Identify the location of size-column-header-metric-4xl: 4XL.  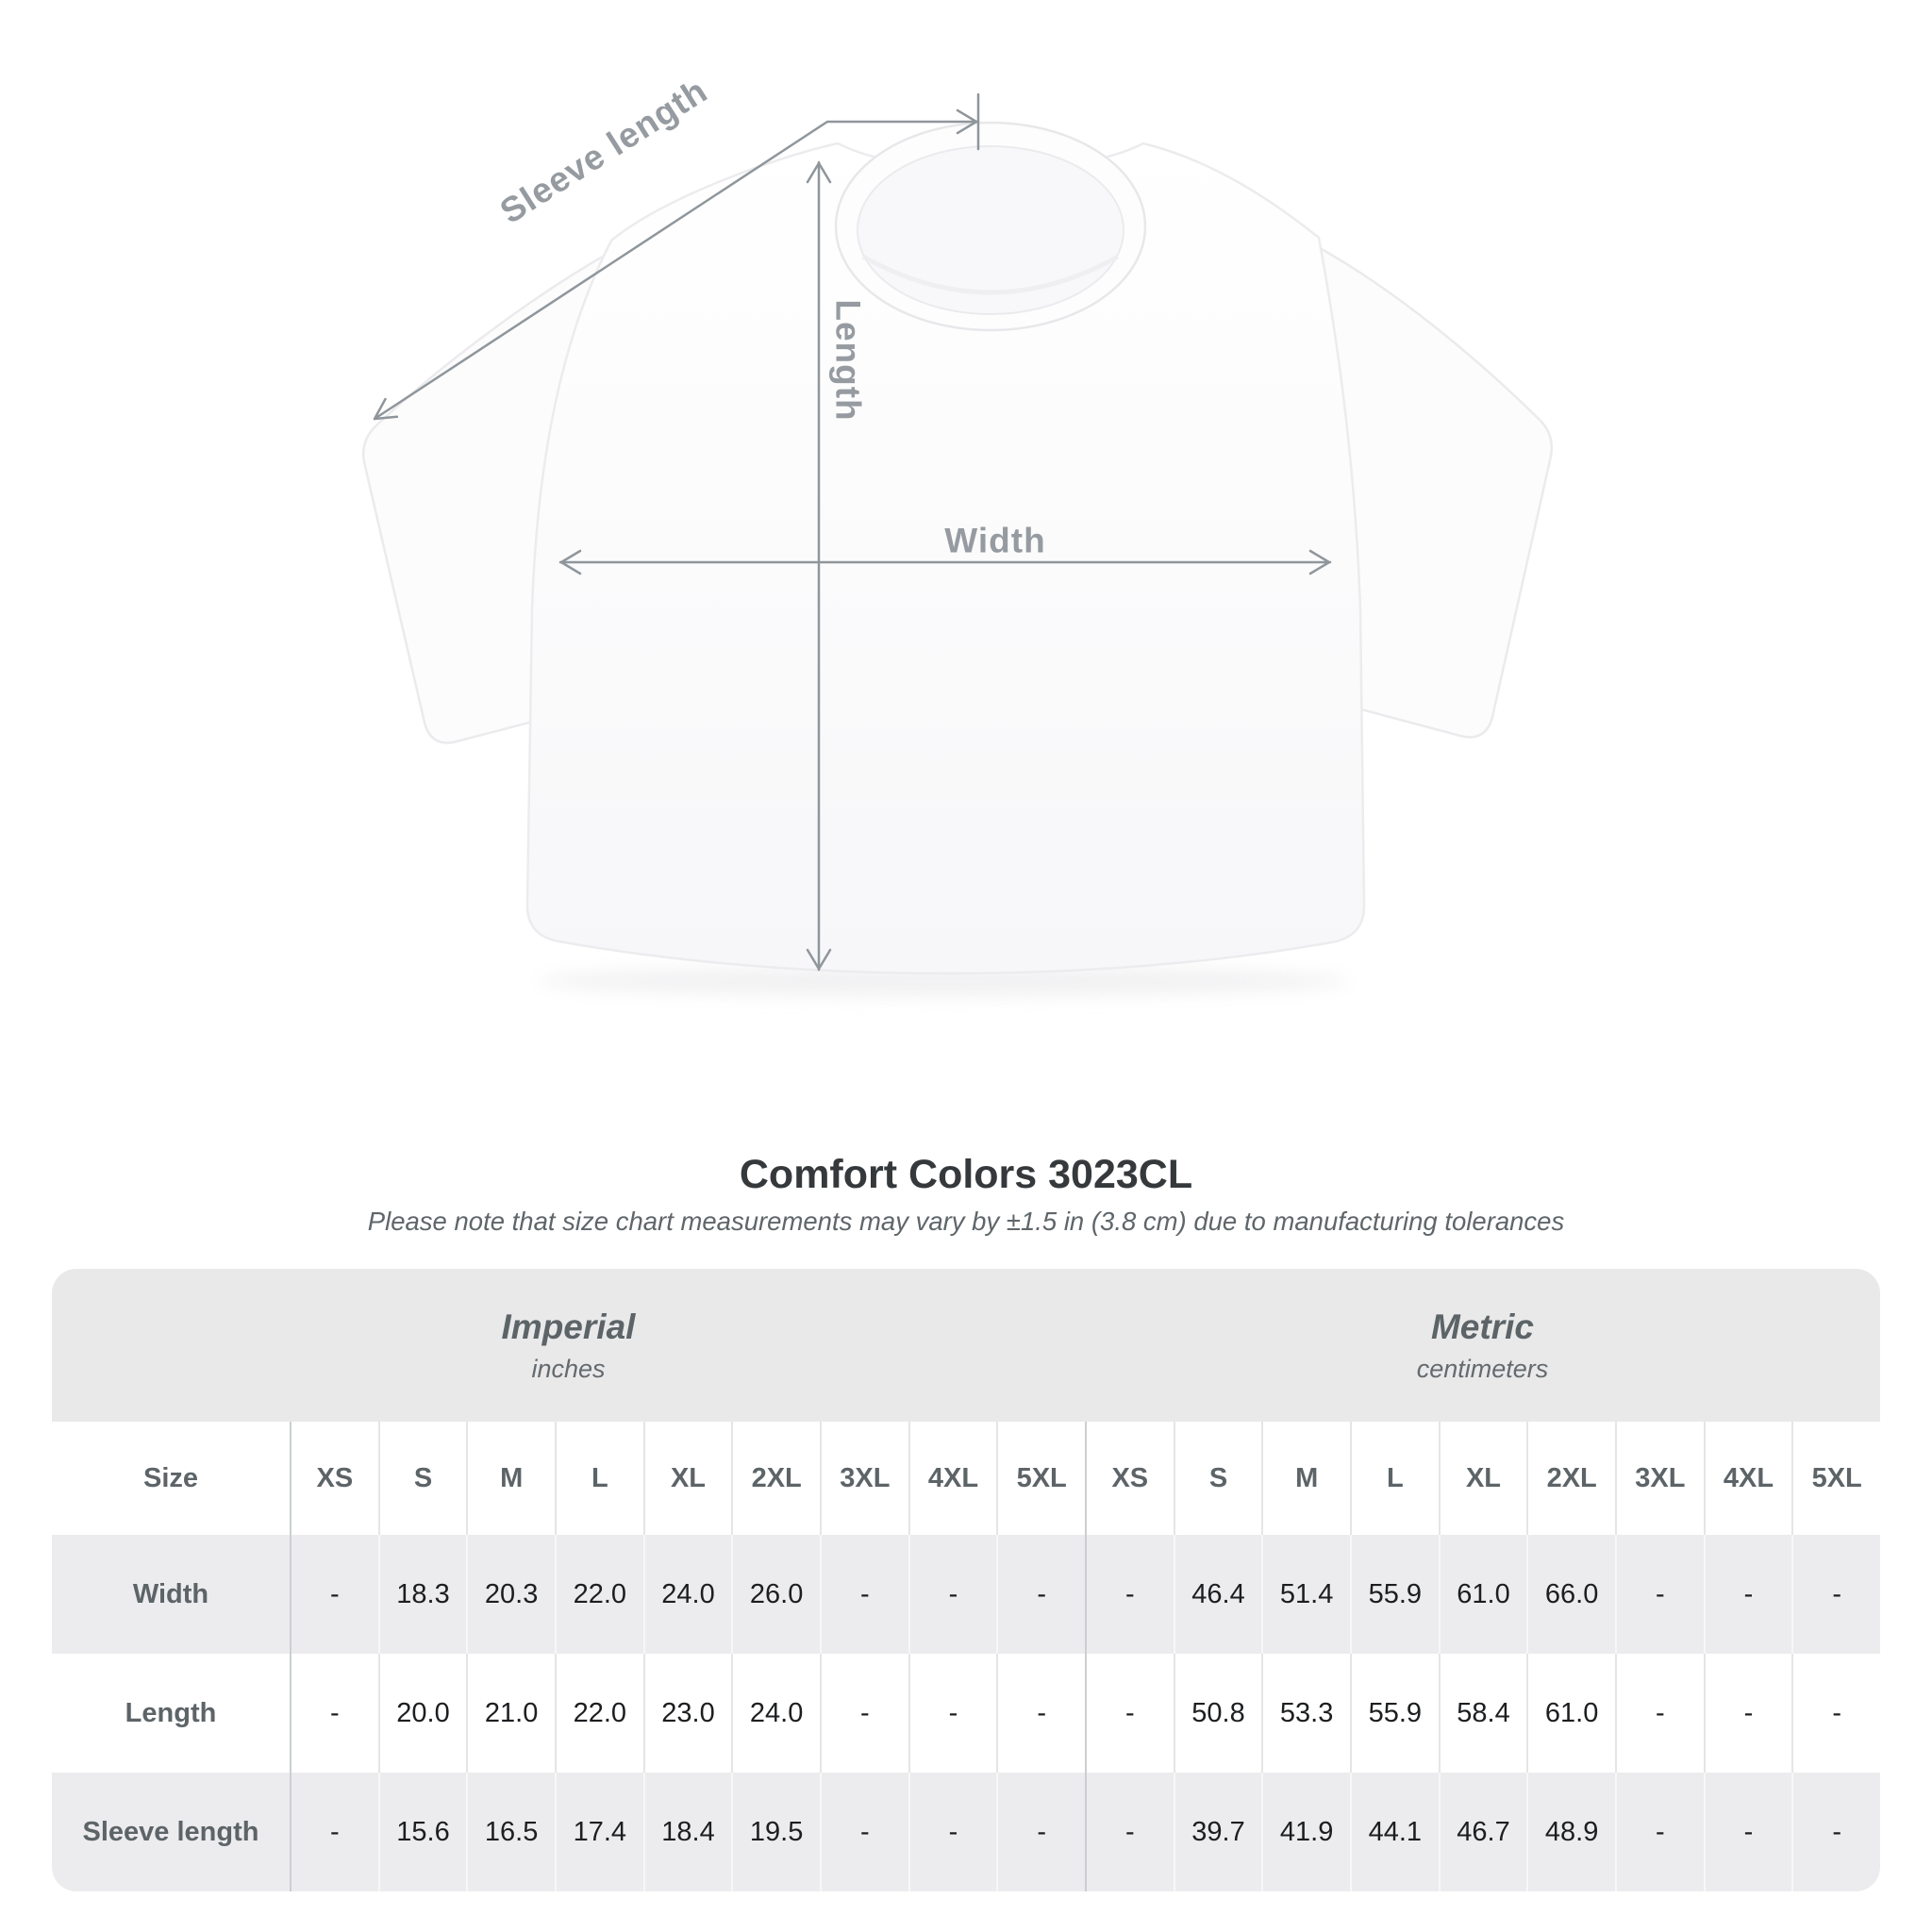
(1748, 1478).